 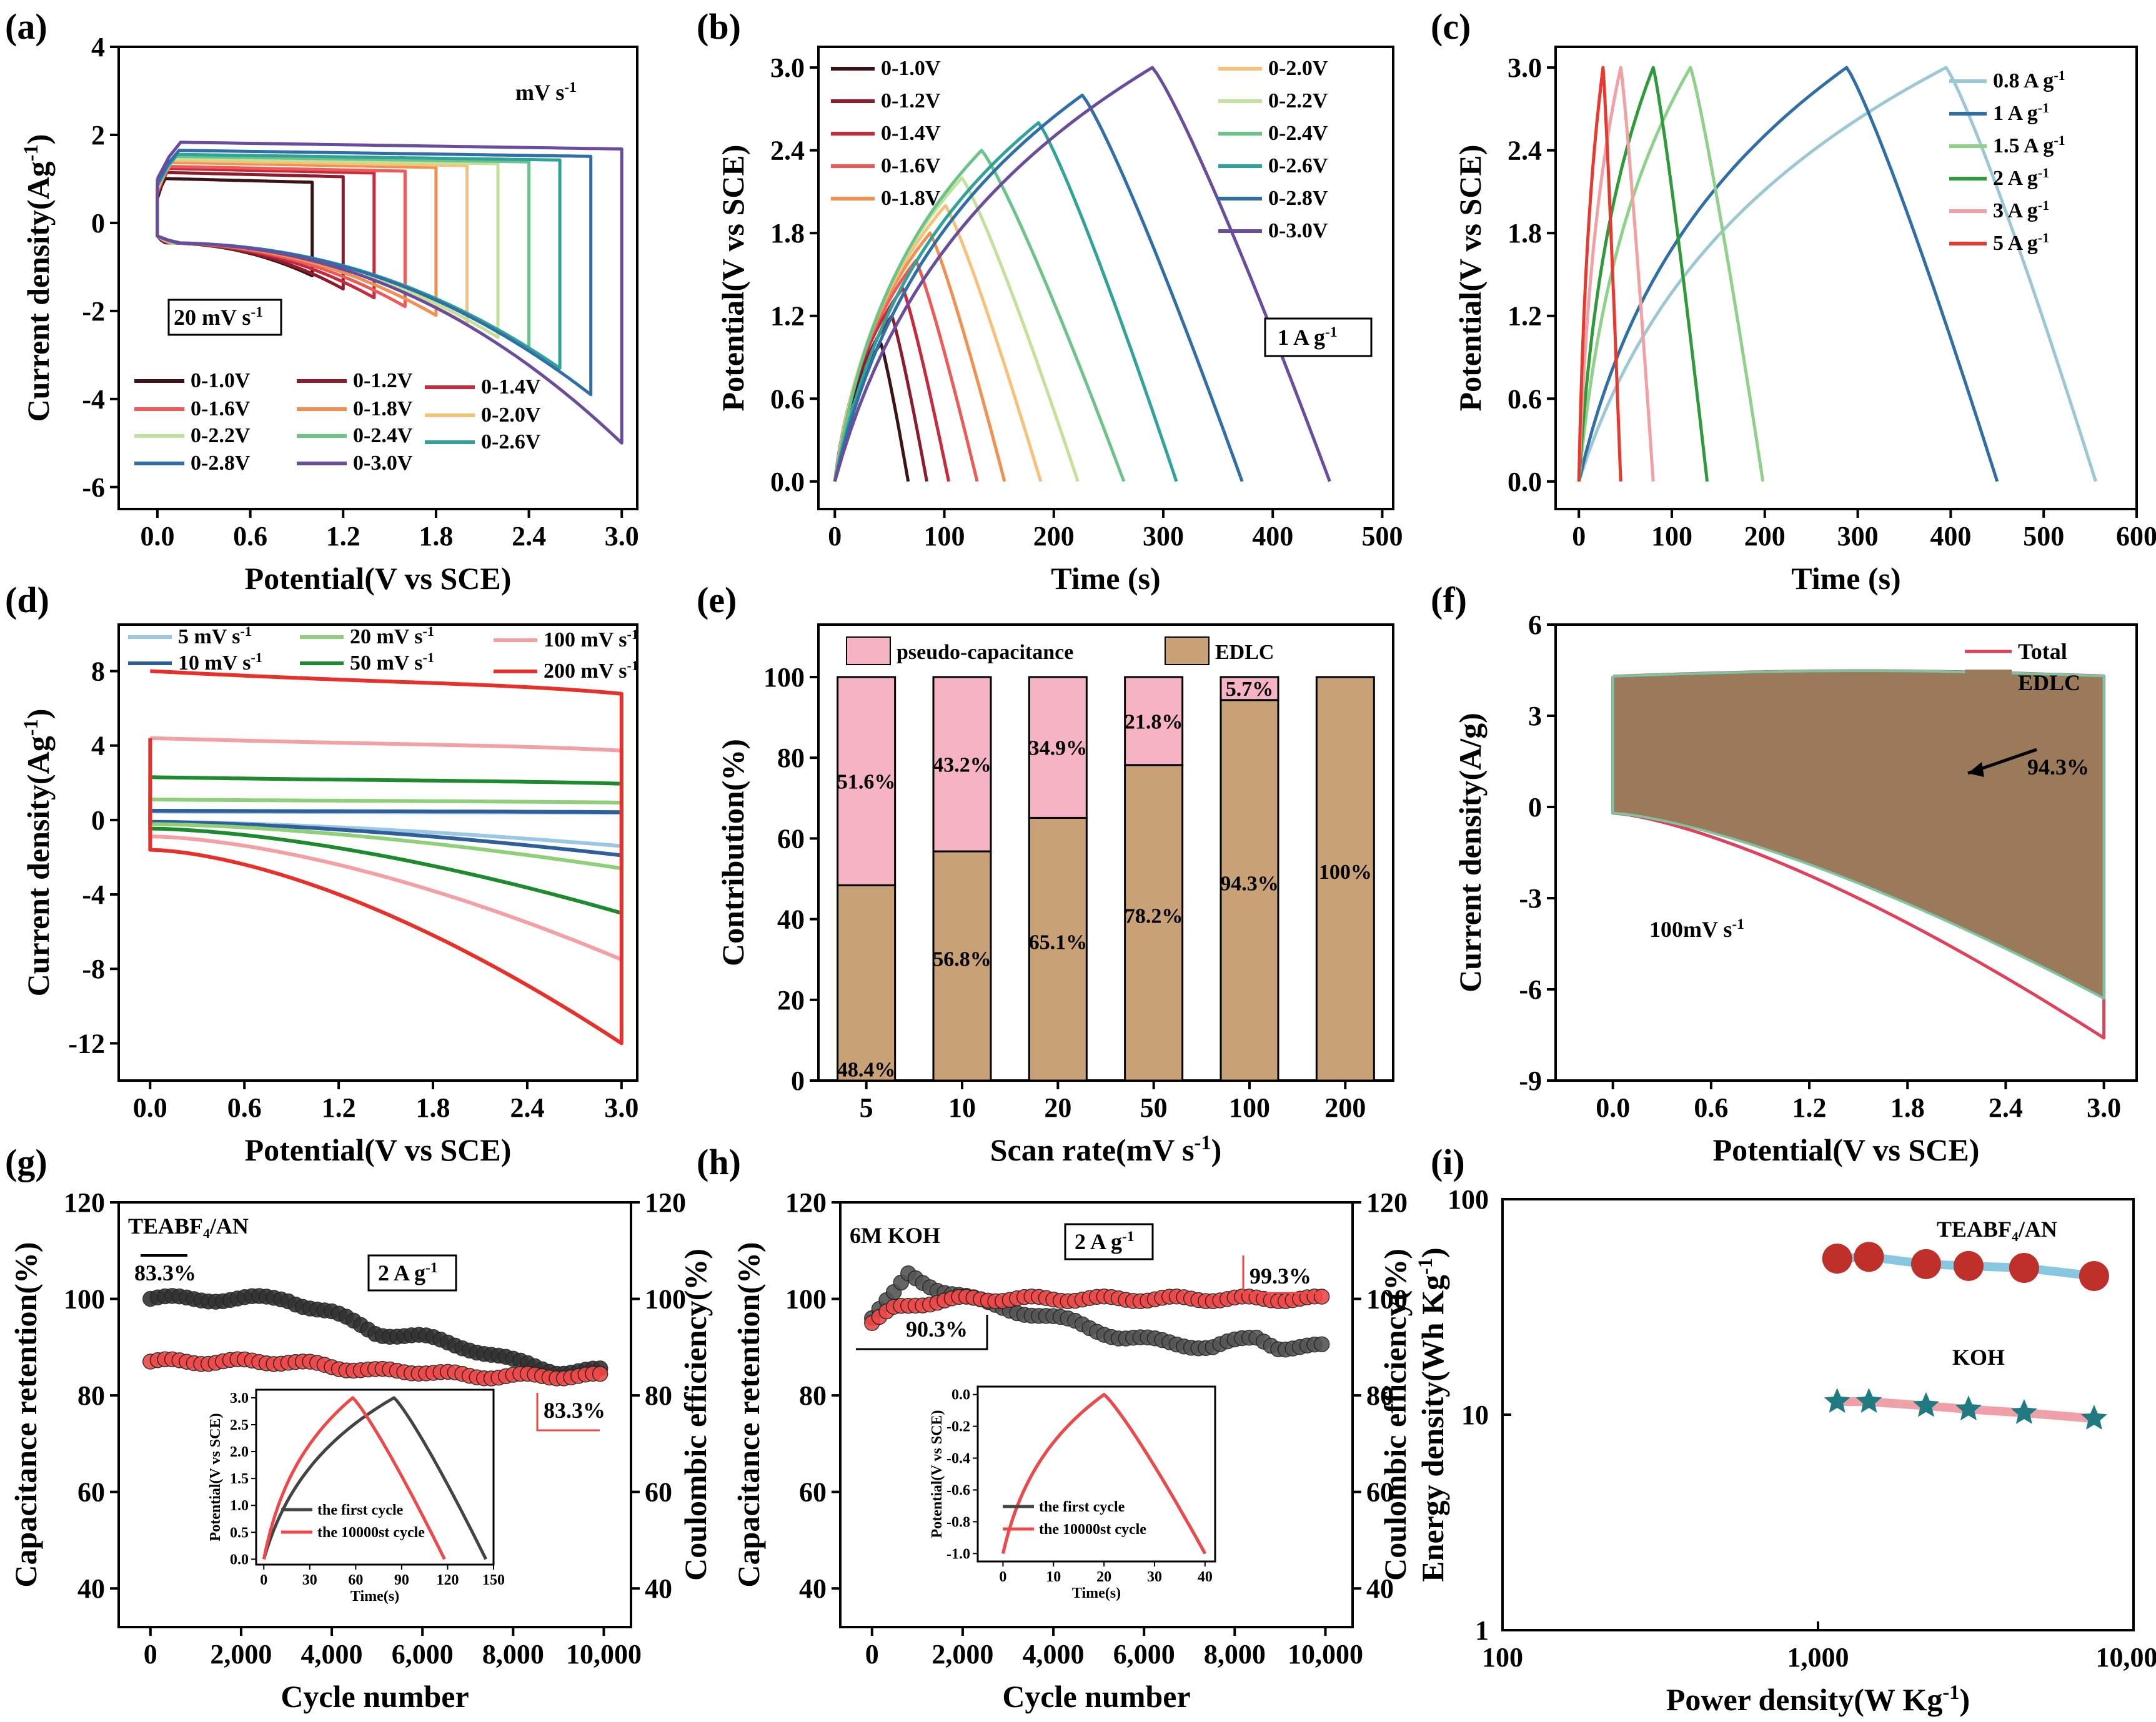 What do you see at coordinates (392, 636) in the screenshot?
I see `legend-label: 20 mV s-1` at bounding box center [392, 636].